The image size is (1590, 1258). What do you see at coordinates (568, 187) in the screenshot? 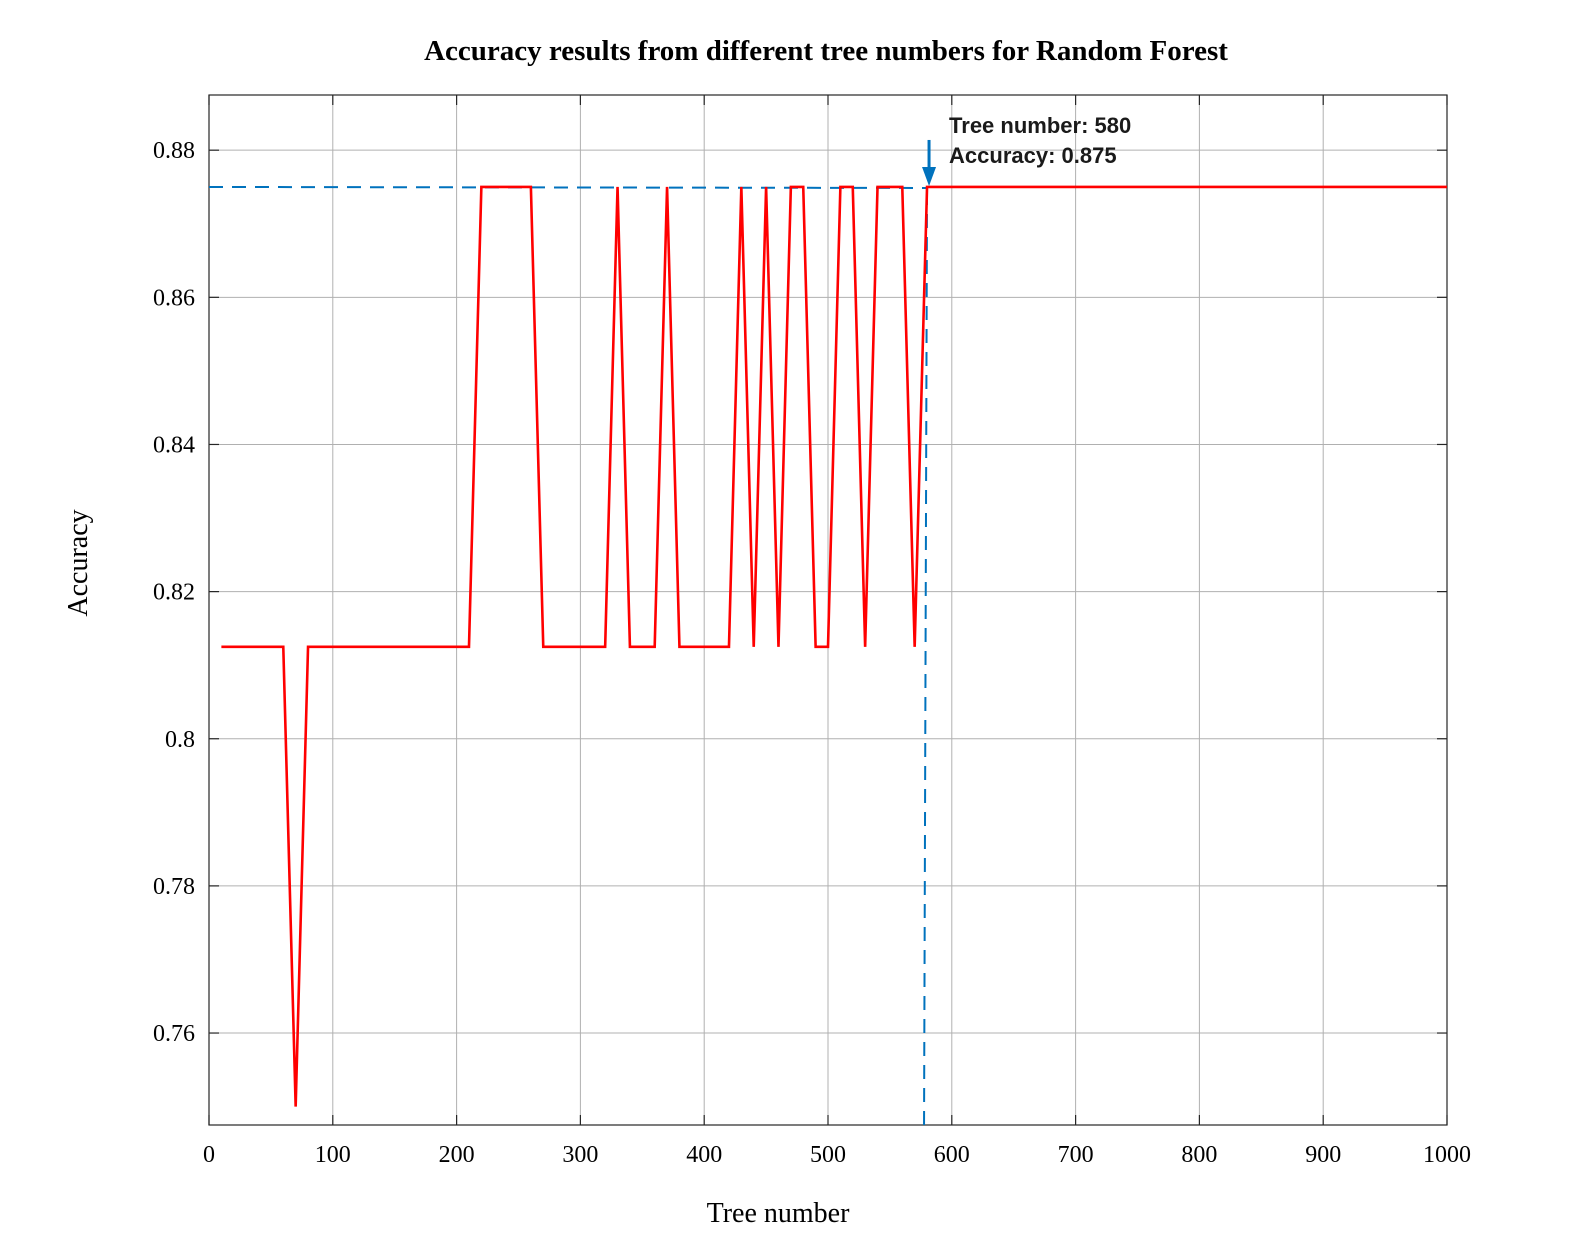
I see `reference-line-horizontal` at bounding box center [568, 187].